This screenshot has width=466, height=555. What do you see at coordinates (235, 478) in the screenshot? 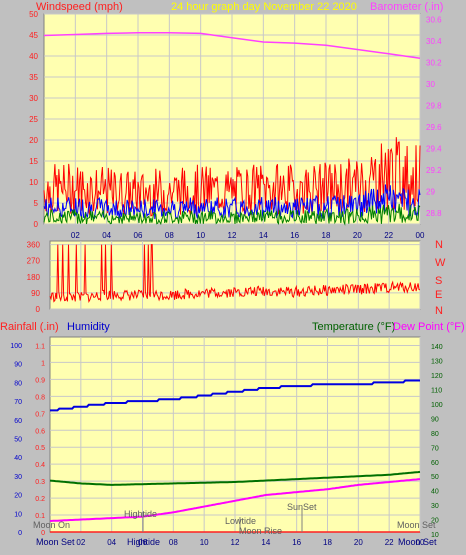
I see `temperature-line` at bounding box center [235, 478].